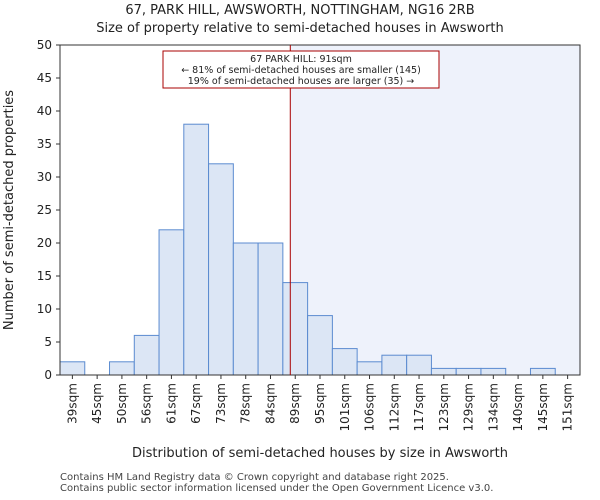 This screenshot has height=500, width=600. What do you see at coordinates (221, 269) in the screenshot?
I see `bar-73sqm` at bounding box center [221, 269].